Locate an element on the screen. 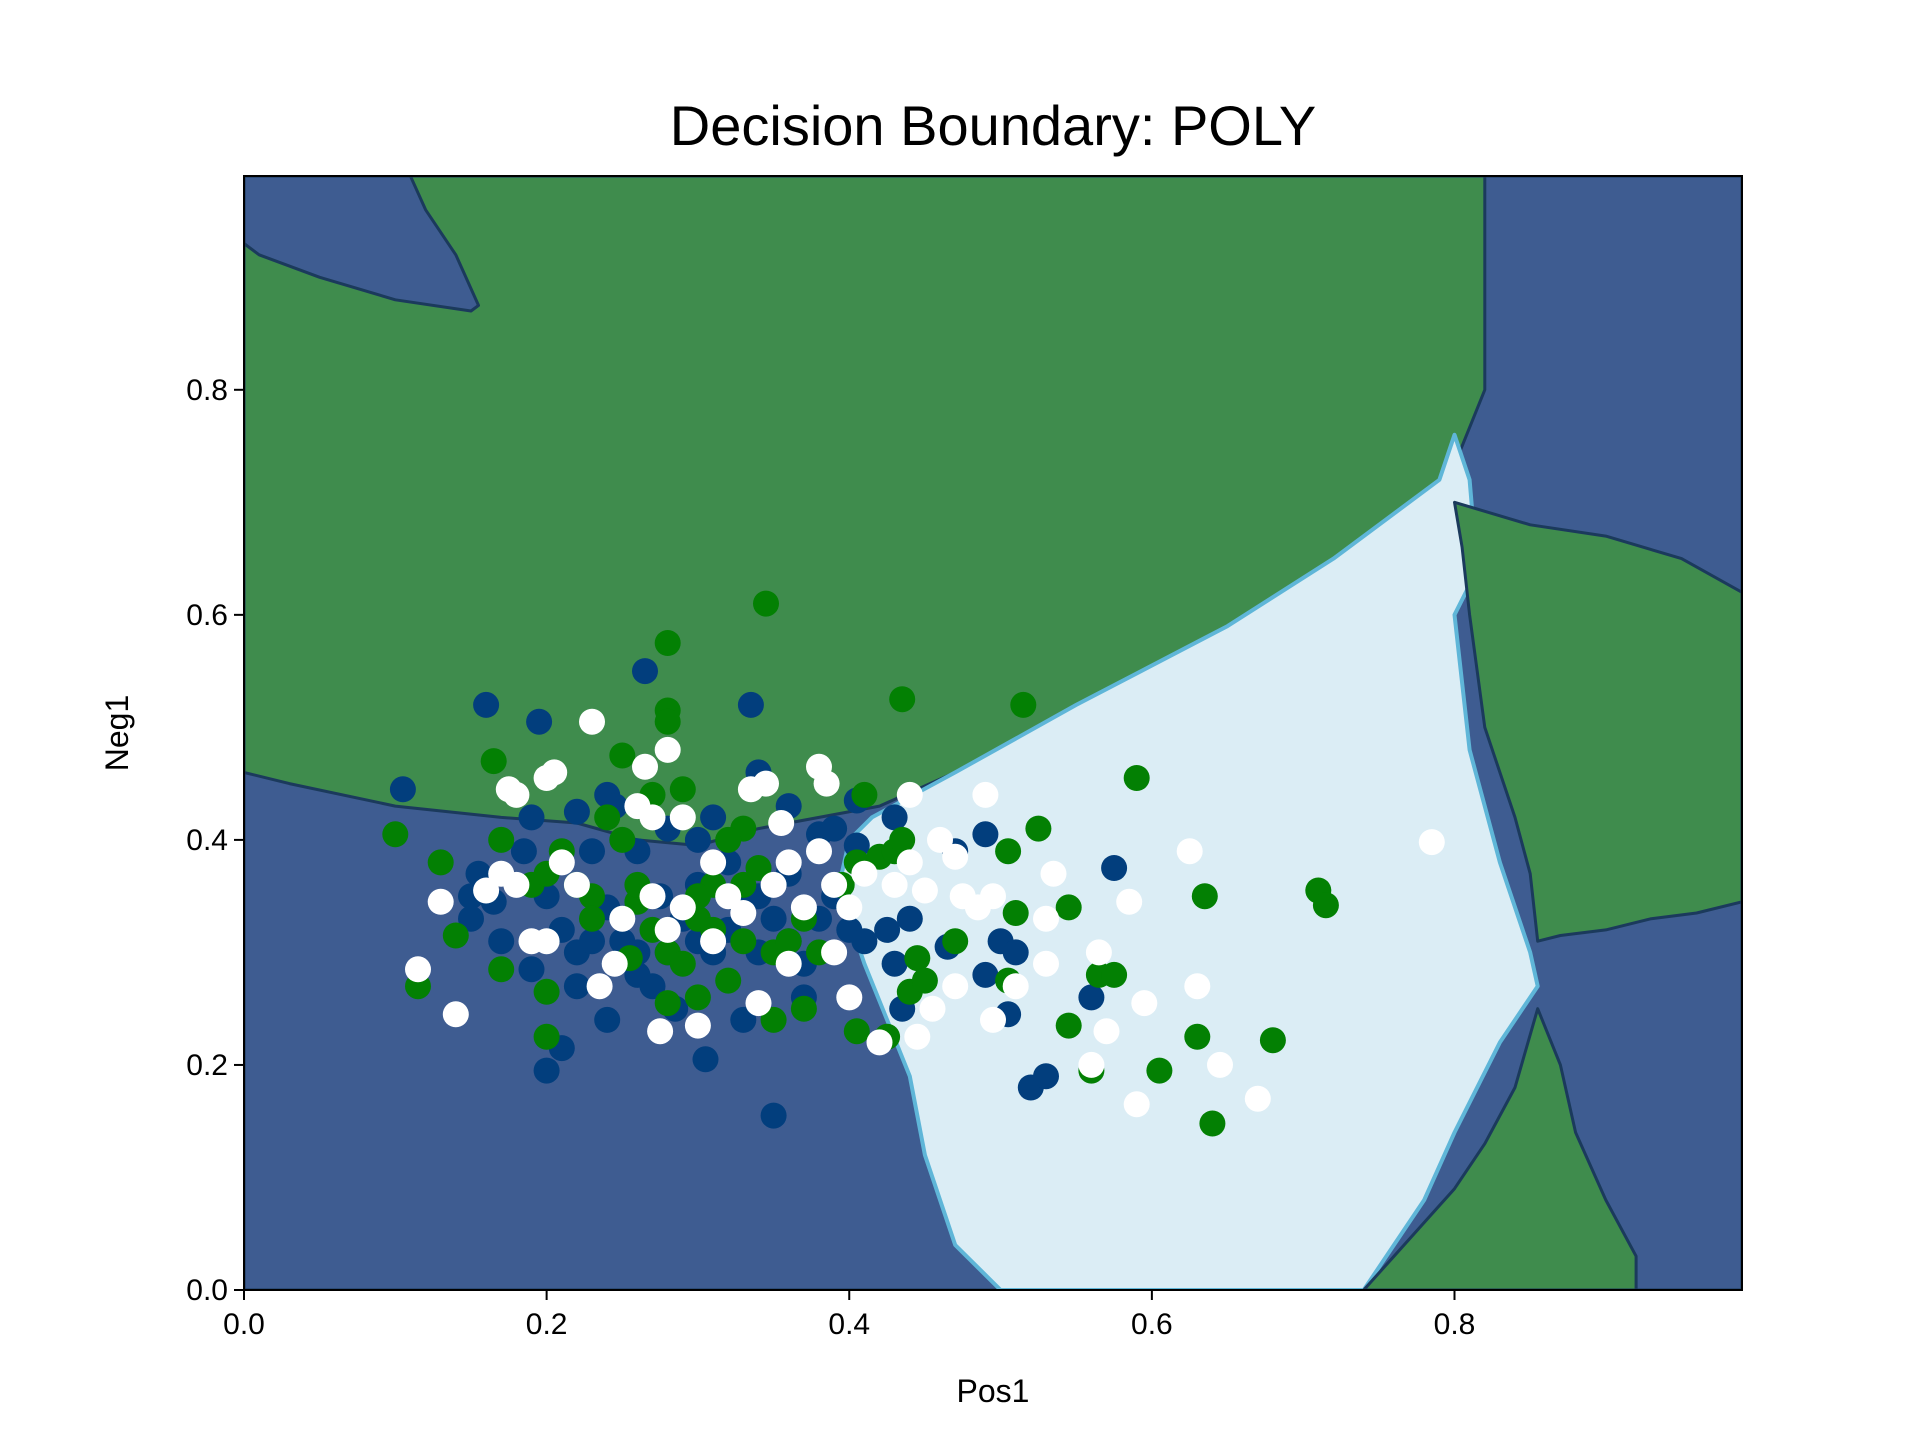 The image size is (1920, 1440). y-tick-label: 0.4 is located at coordinates (207, 840).